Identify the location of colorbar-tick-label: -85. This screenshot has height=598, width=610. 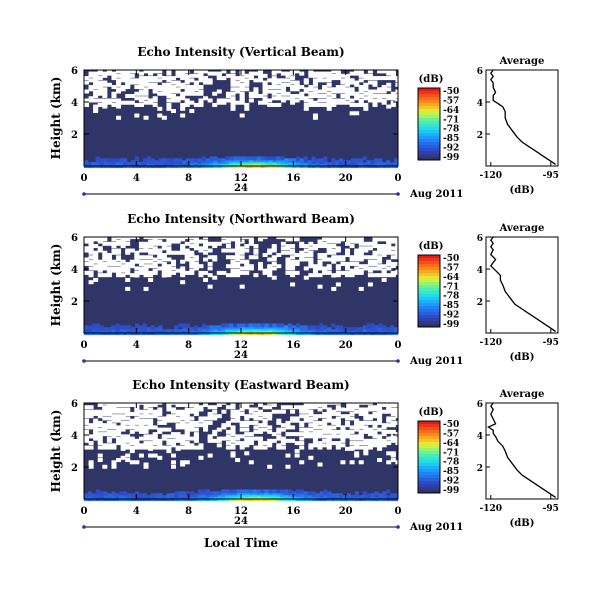
(451, 139).